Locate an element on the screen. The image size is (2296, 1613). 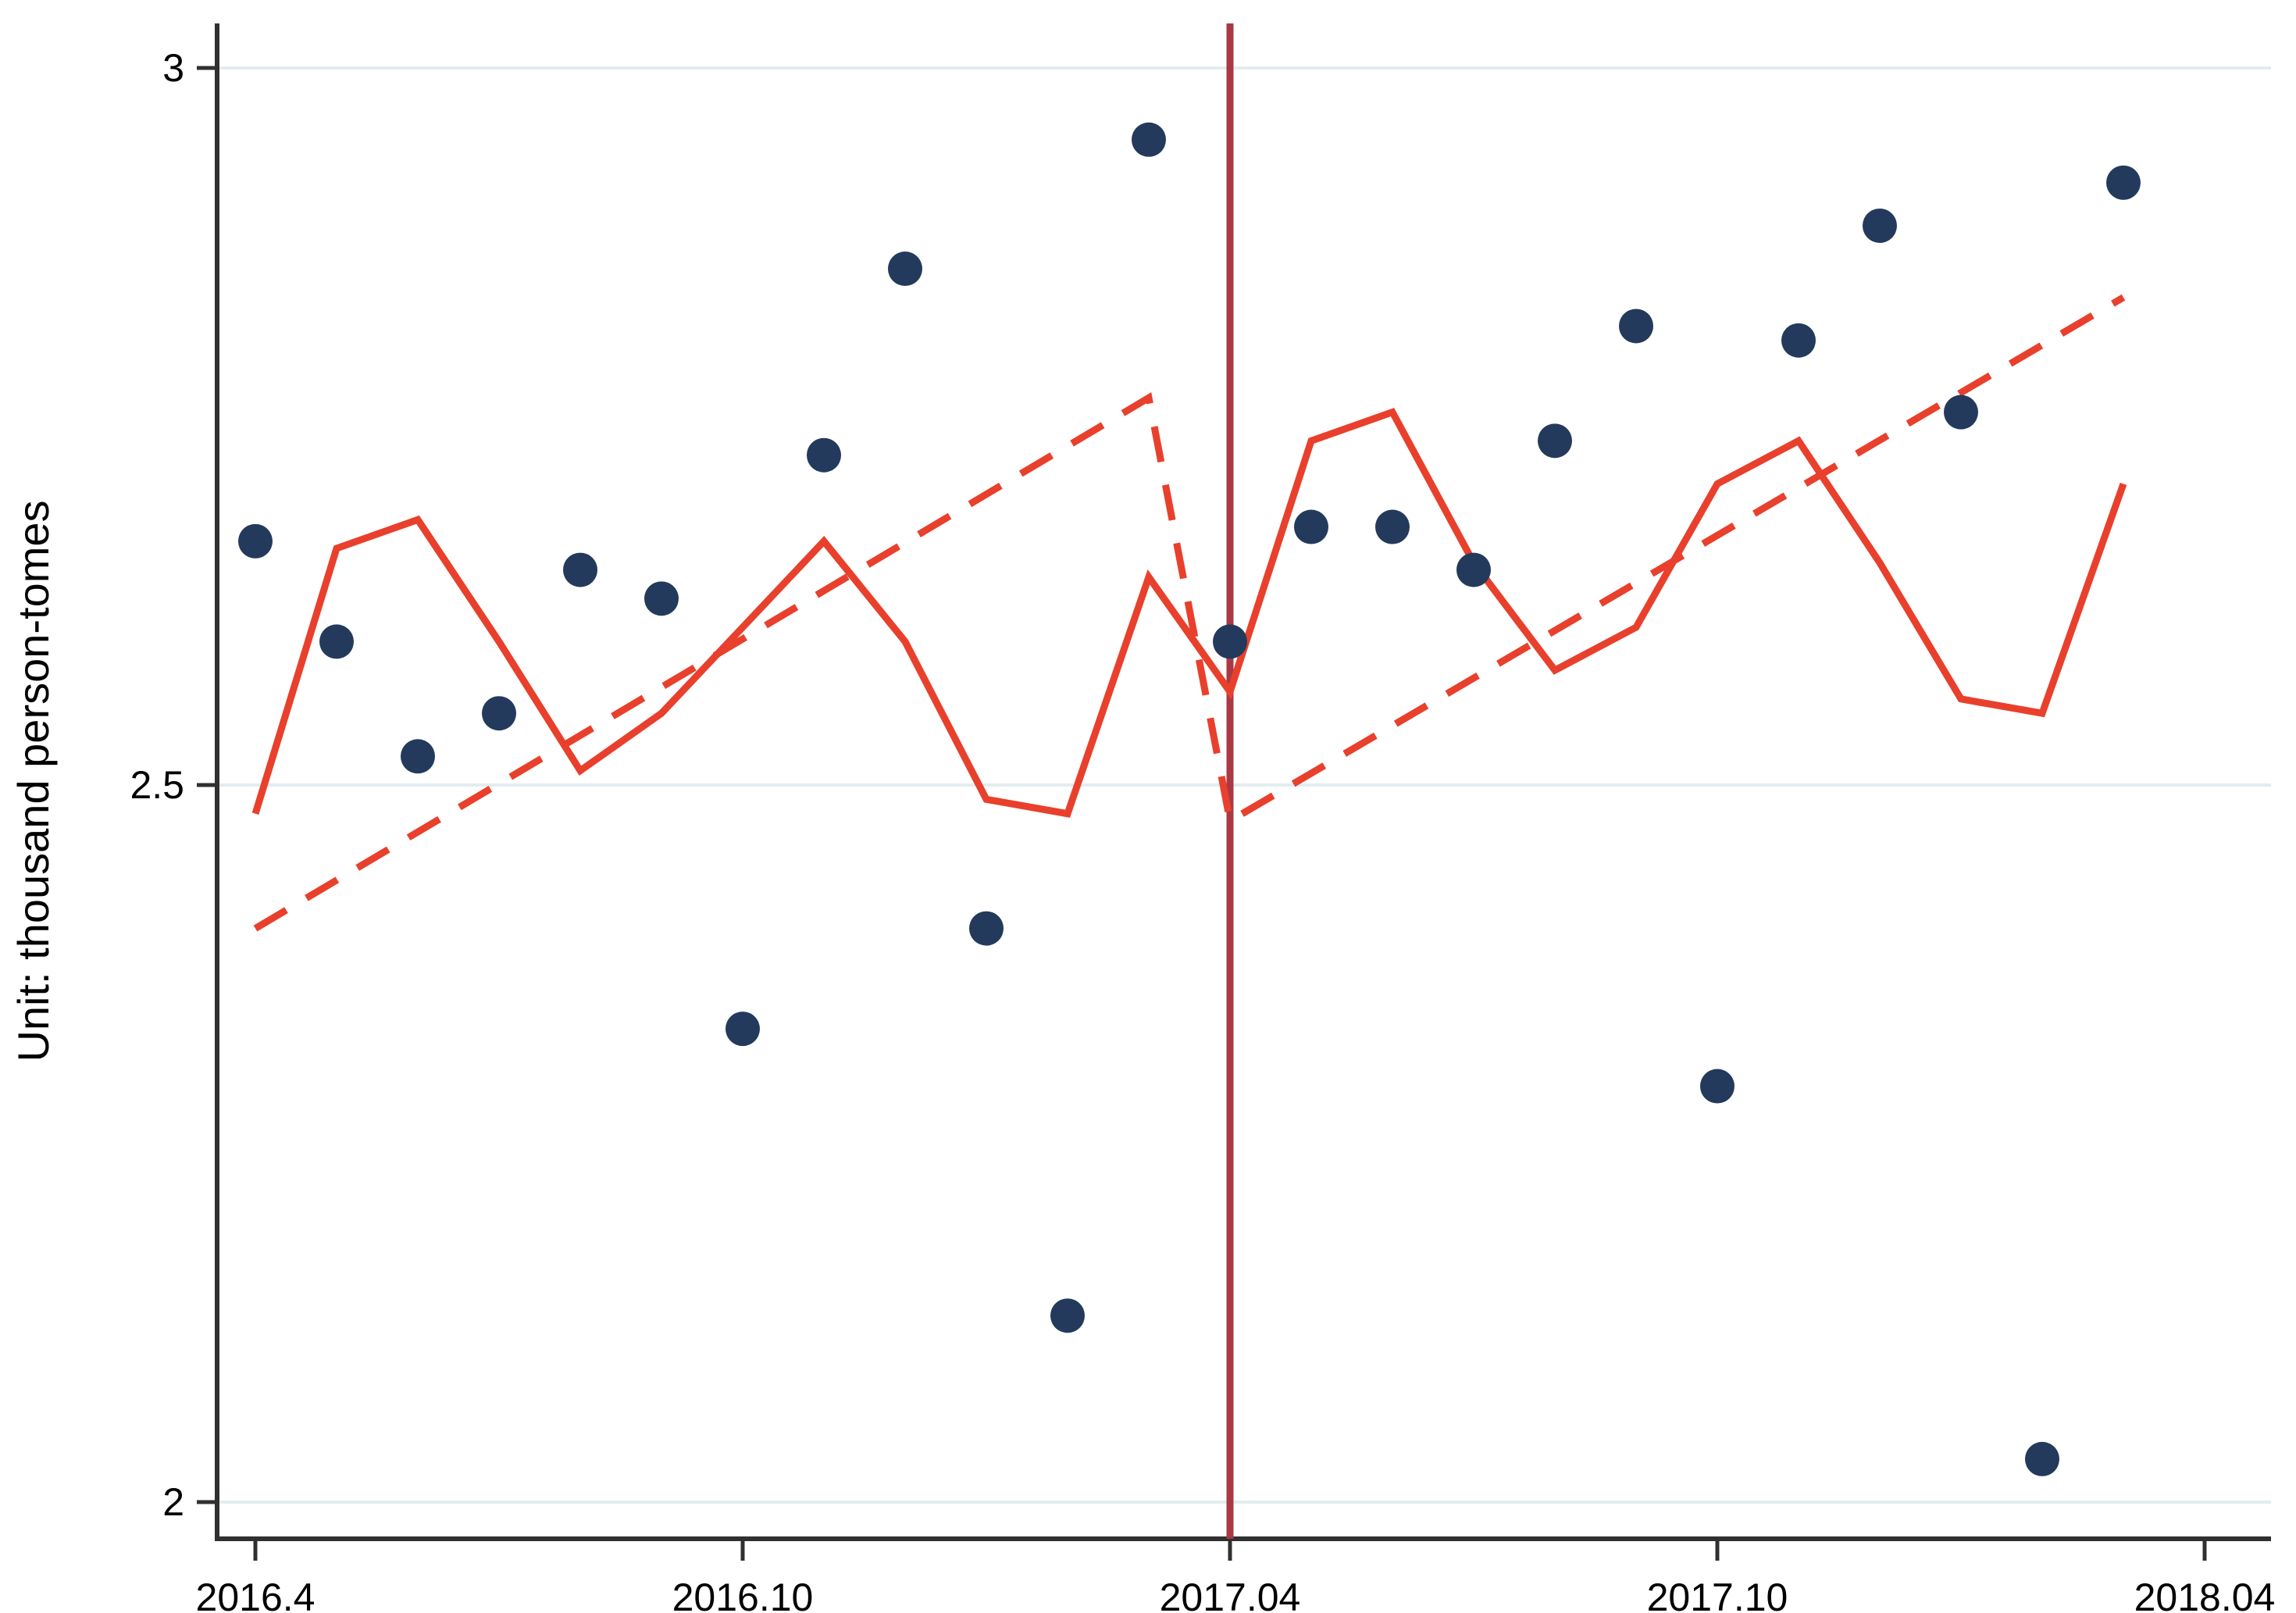
x-tick-label: 2017.10 is located at coordinates (1717, 1594).